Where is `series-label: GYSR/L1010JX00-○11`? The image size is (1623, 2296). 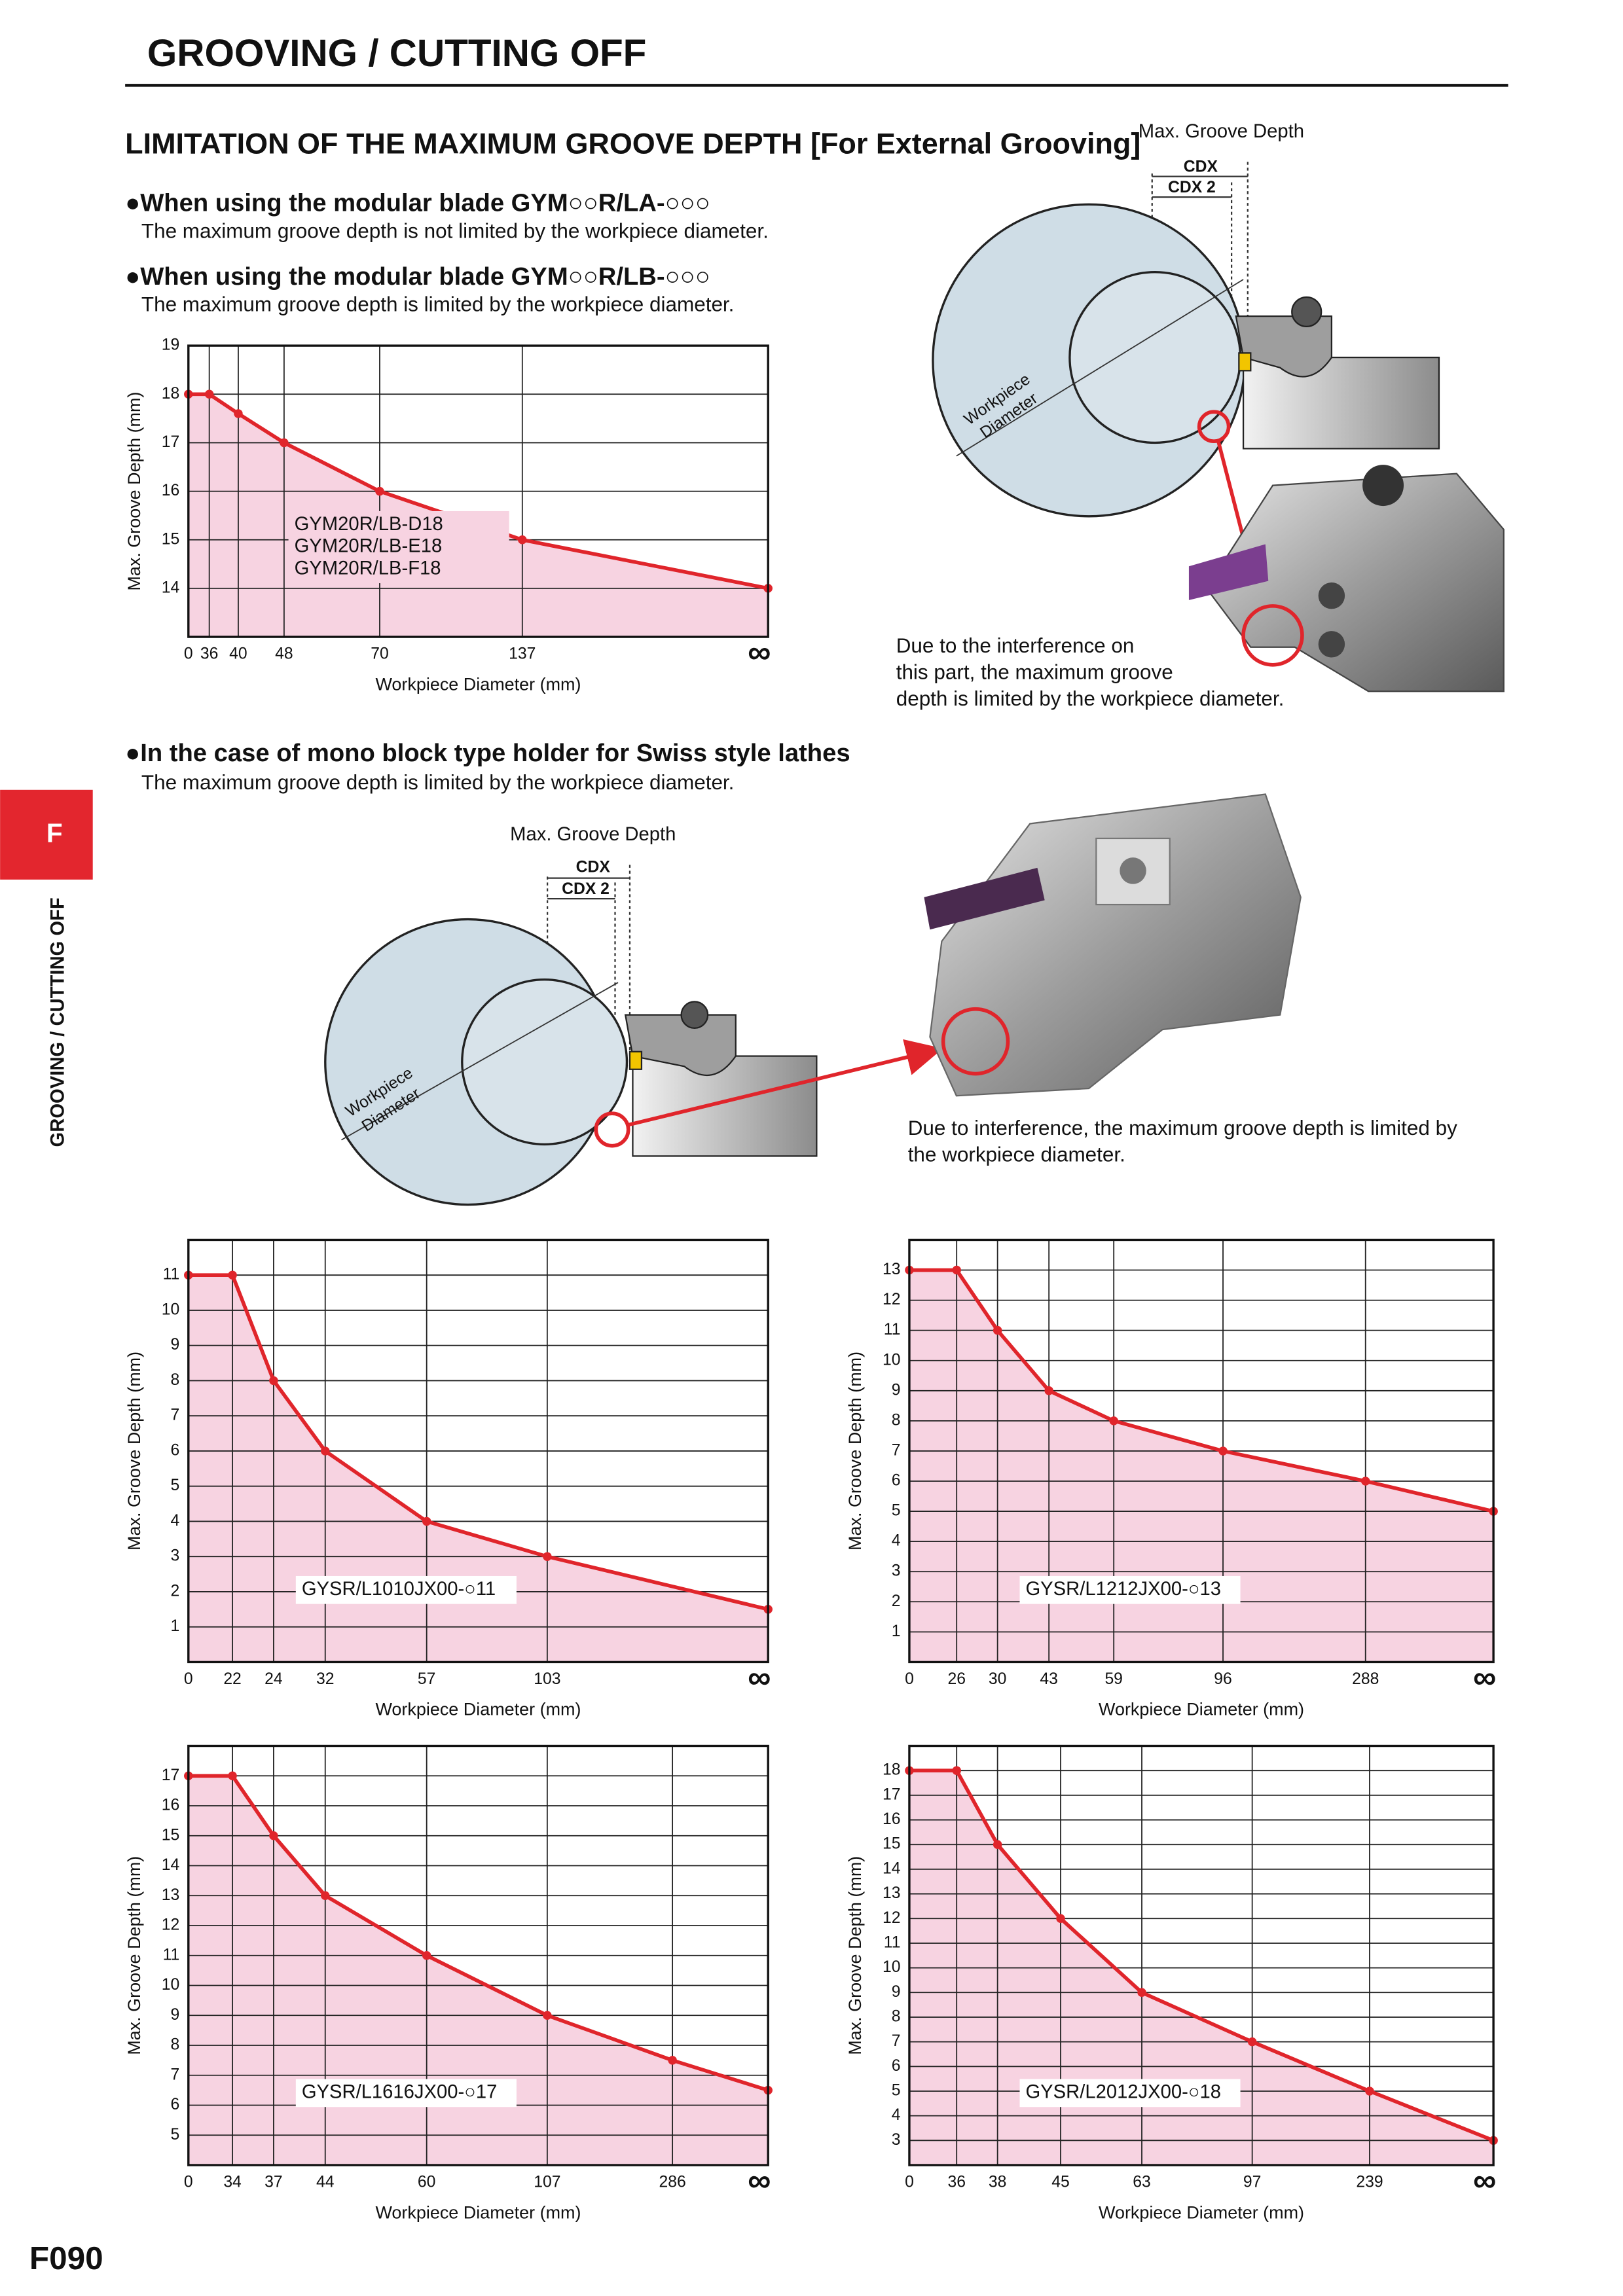 series-label: GYSR/L1010JX00-○11 is located at coordinates (399, 1589).